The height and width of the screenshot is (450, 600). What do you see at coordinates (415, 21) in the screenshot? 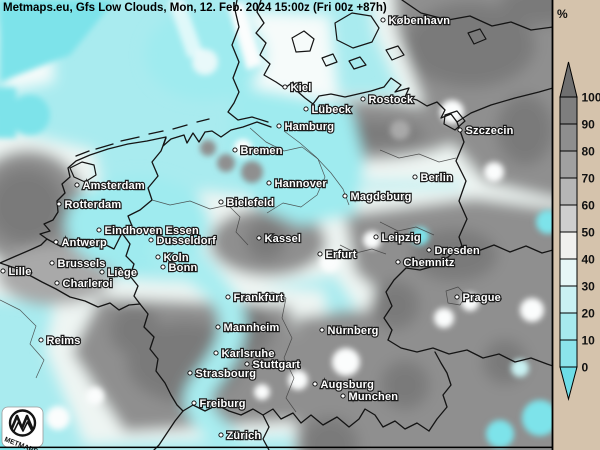
I see `city-label: København` at bounding box center [415, 21].